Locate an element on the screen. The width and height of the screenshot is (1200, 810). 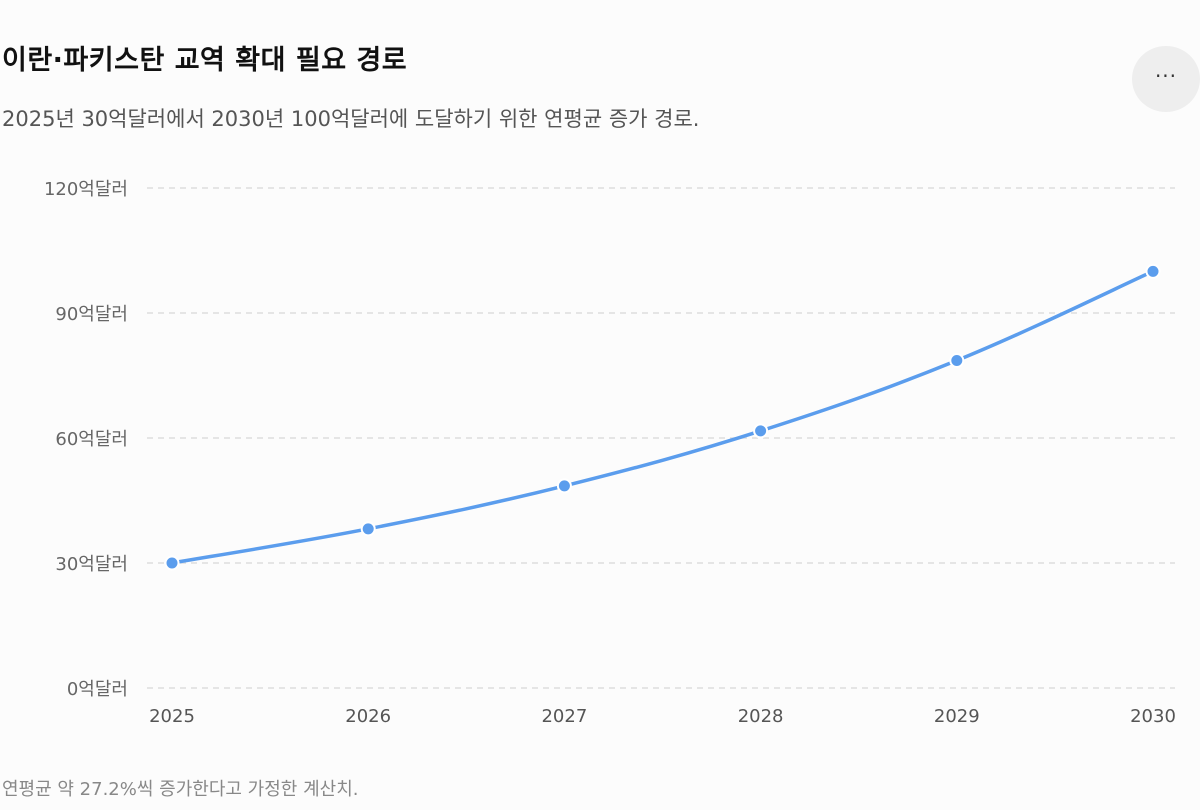
y-tick-label: 0억달러 is located at coordinates (97, 689).